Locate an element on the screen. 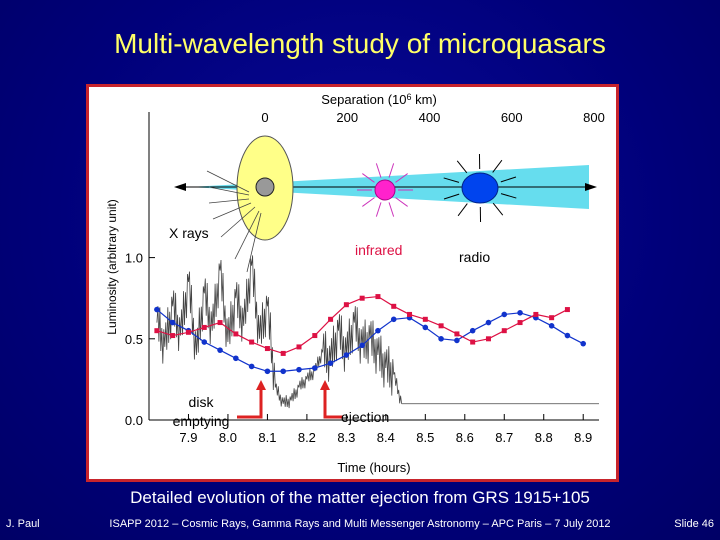 This screenshot has height=540, width=720. x-tick-label: 8.1 is located at coordinates (267, 437).